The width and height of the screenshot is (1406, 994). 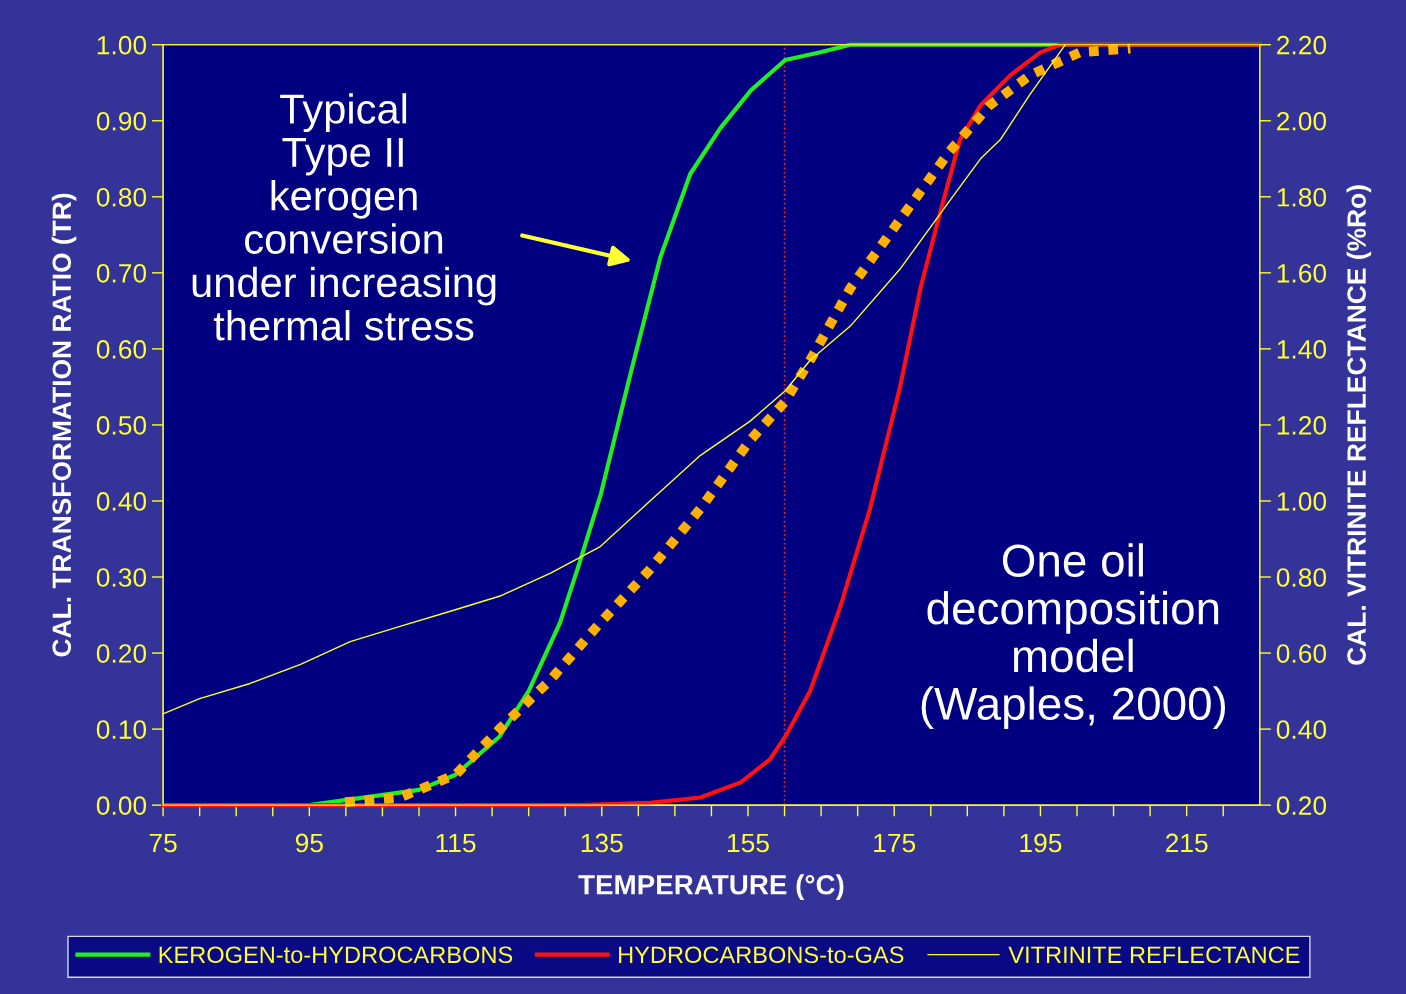 What do you see at coordinates (336, 955) in the screenshot?
I see `legend-label: KEROGEN-to-HYDROCARBONS` at bounding box center [336, 955].